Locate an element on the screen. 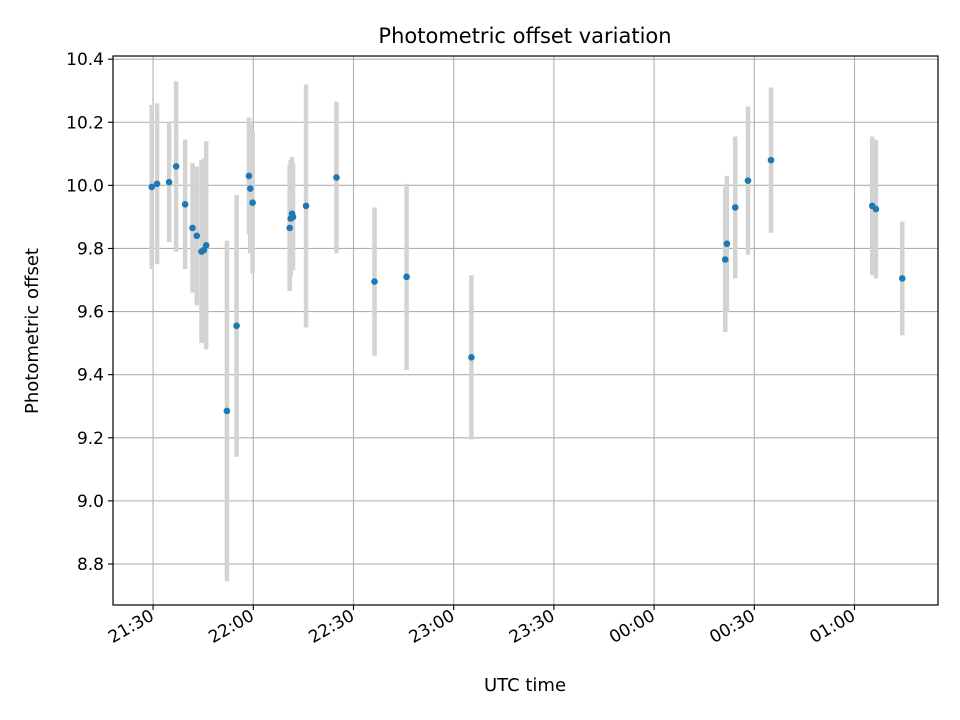 This screenshot has width=960, height=720. y-tick-label: 9.8 is located at coordinates (90, 249).